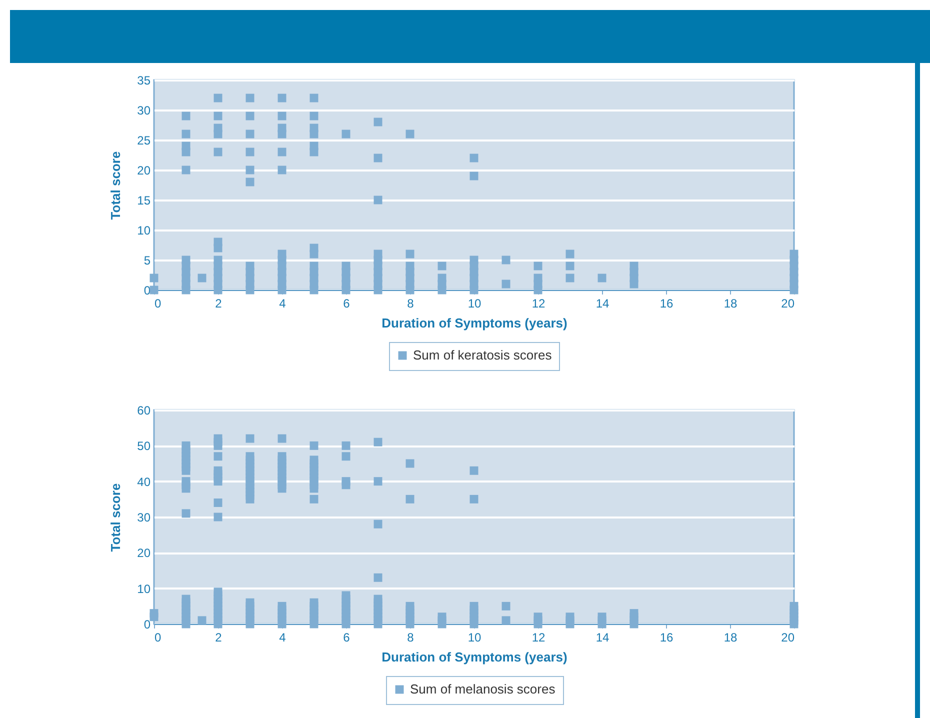 This screenshot has height=718, width=930. Describe the element at coordinates (144, 411) in the screenshot. I see `y-tick-label: 60` at that location.